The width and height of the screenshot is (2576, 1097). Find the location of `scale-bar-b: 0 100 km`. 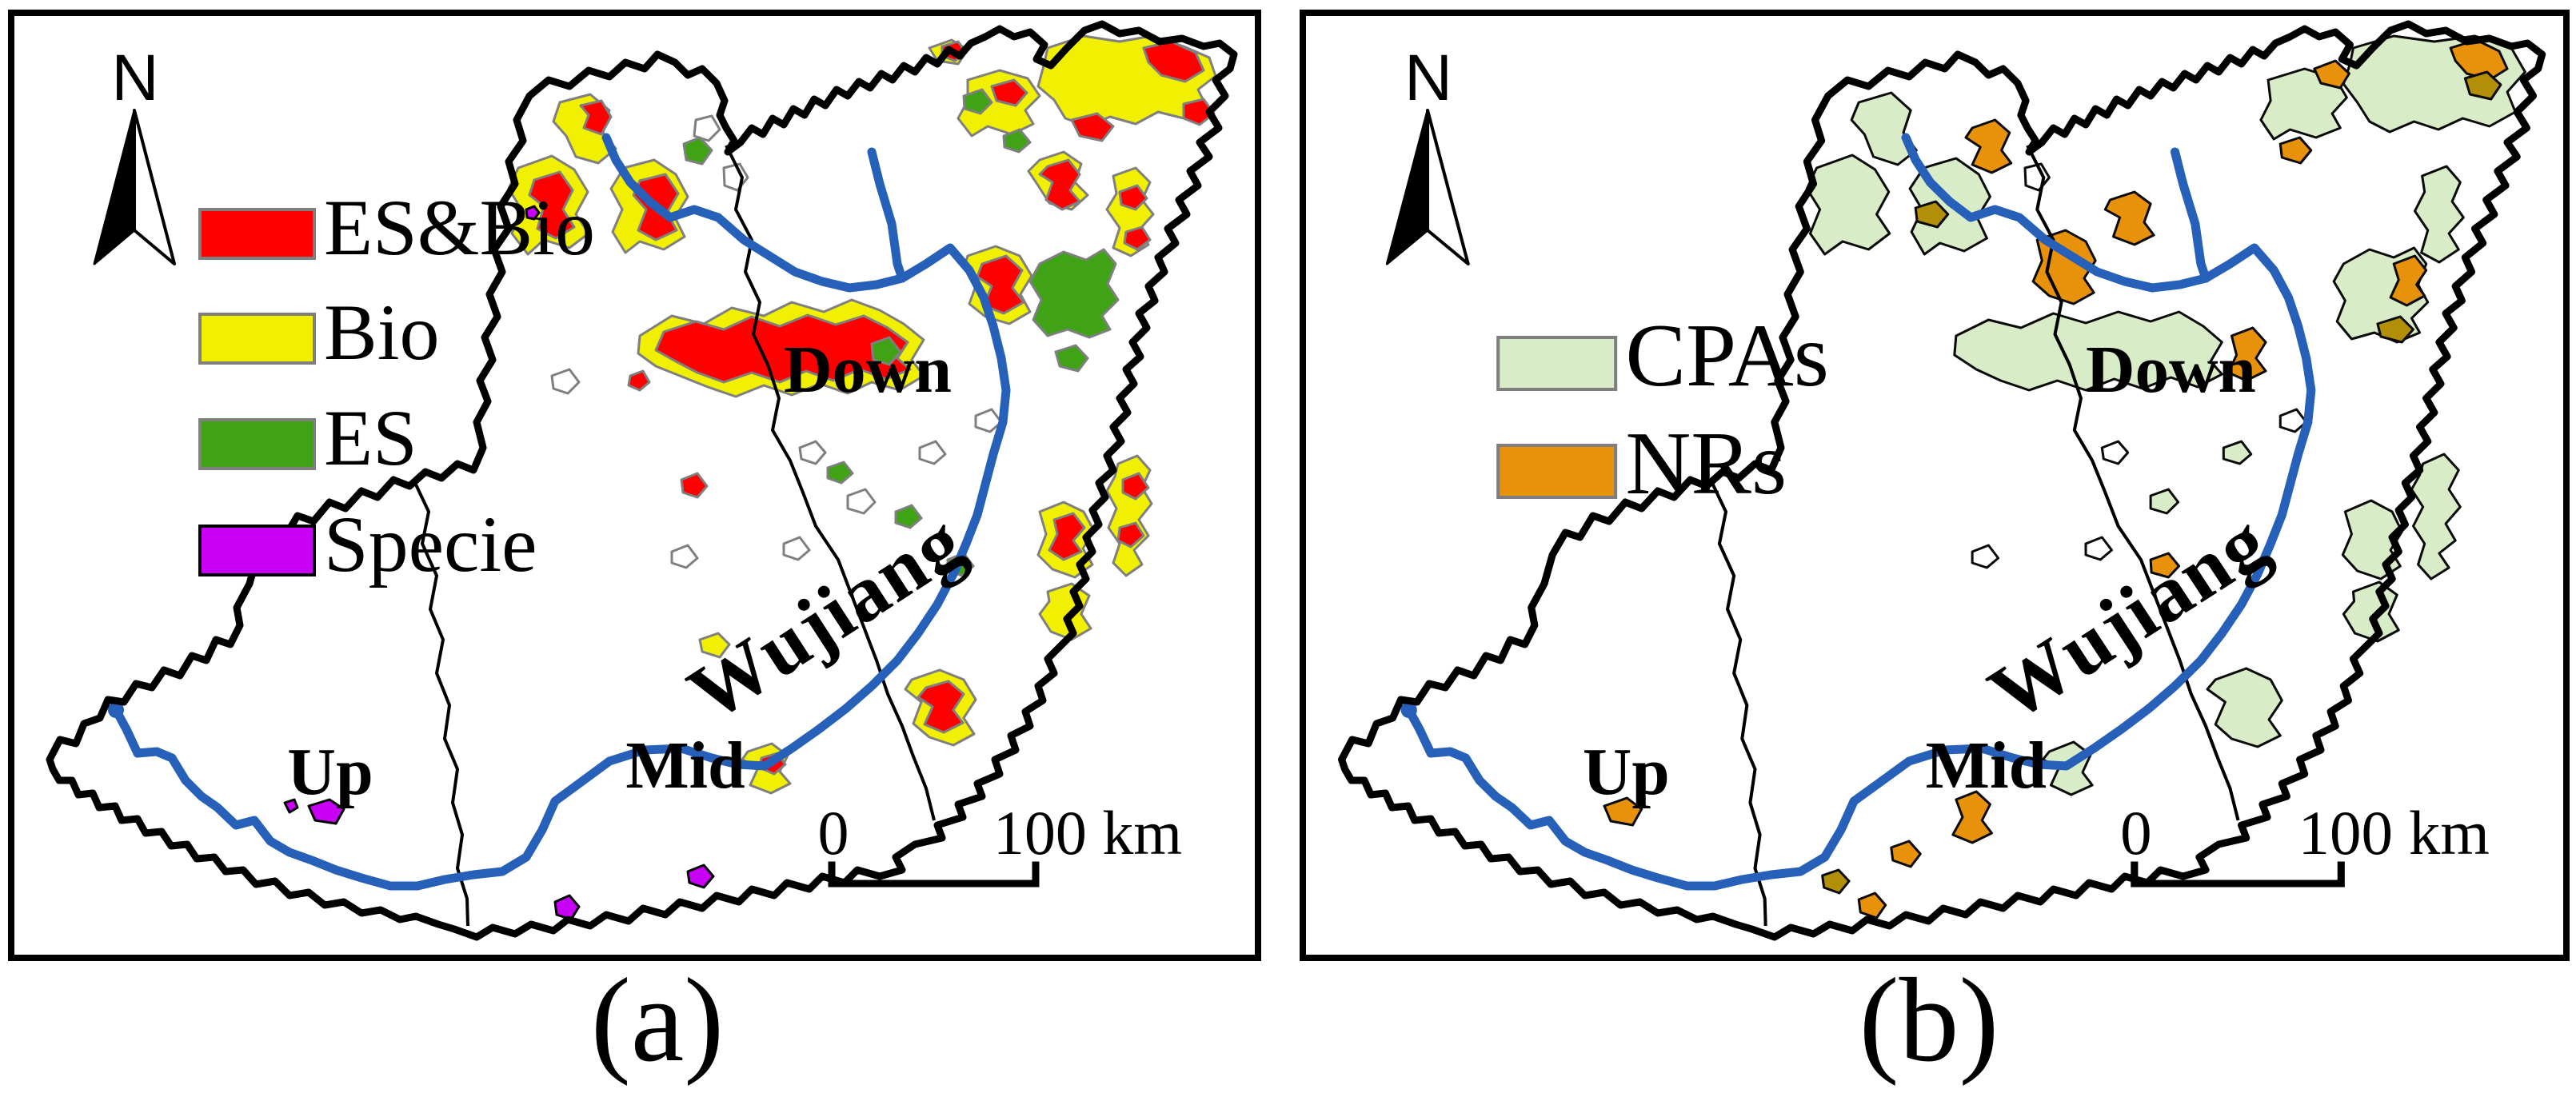

scale-bar-b: 0 100 km is located at coordinates (2305, 843).